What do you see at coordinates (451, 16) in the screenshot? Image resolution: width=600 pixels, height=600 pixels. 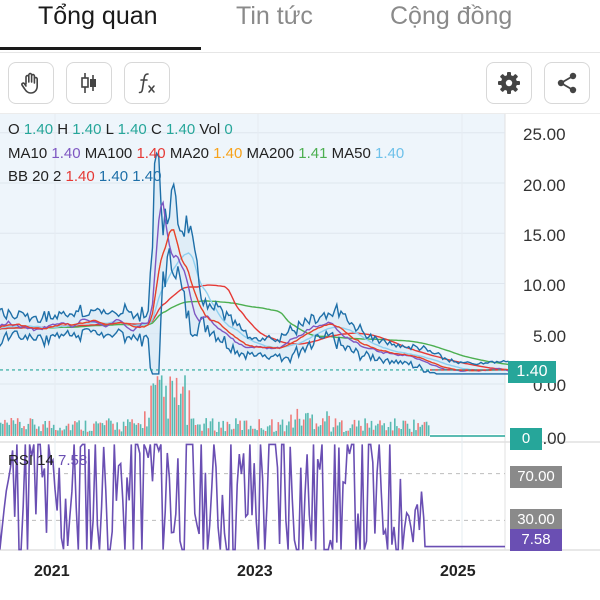 I see `tab-community: Cộng đồng` at bounding box center [451, 16].